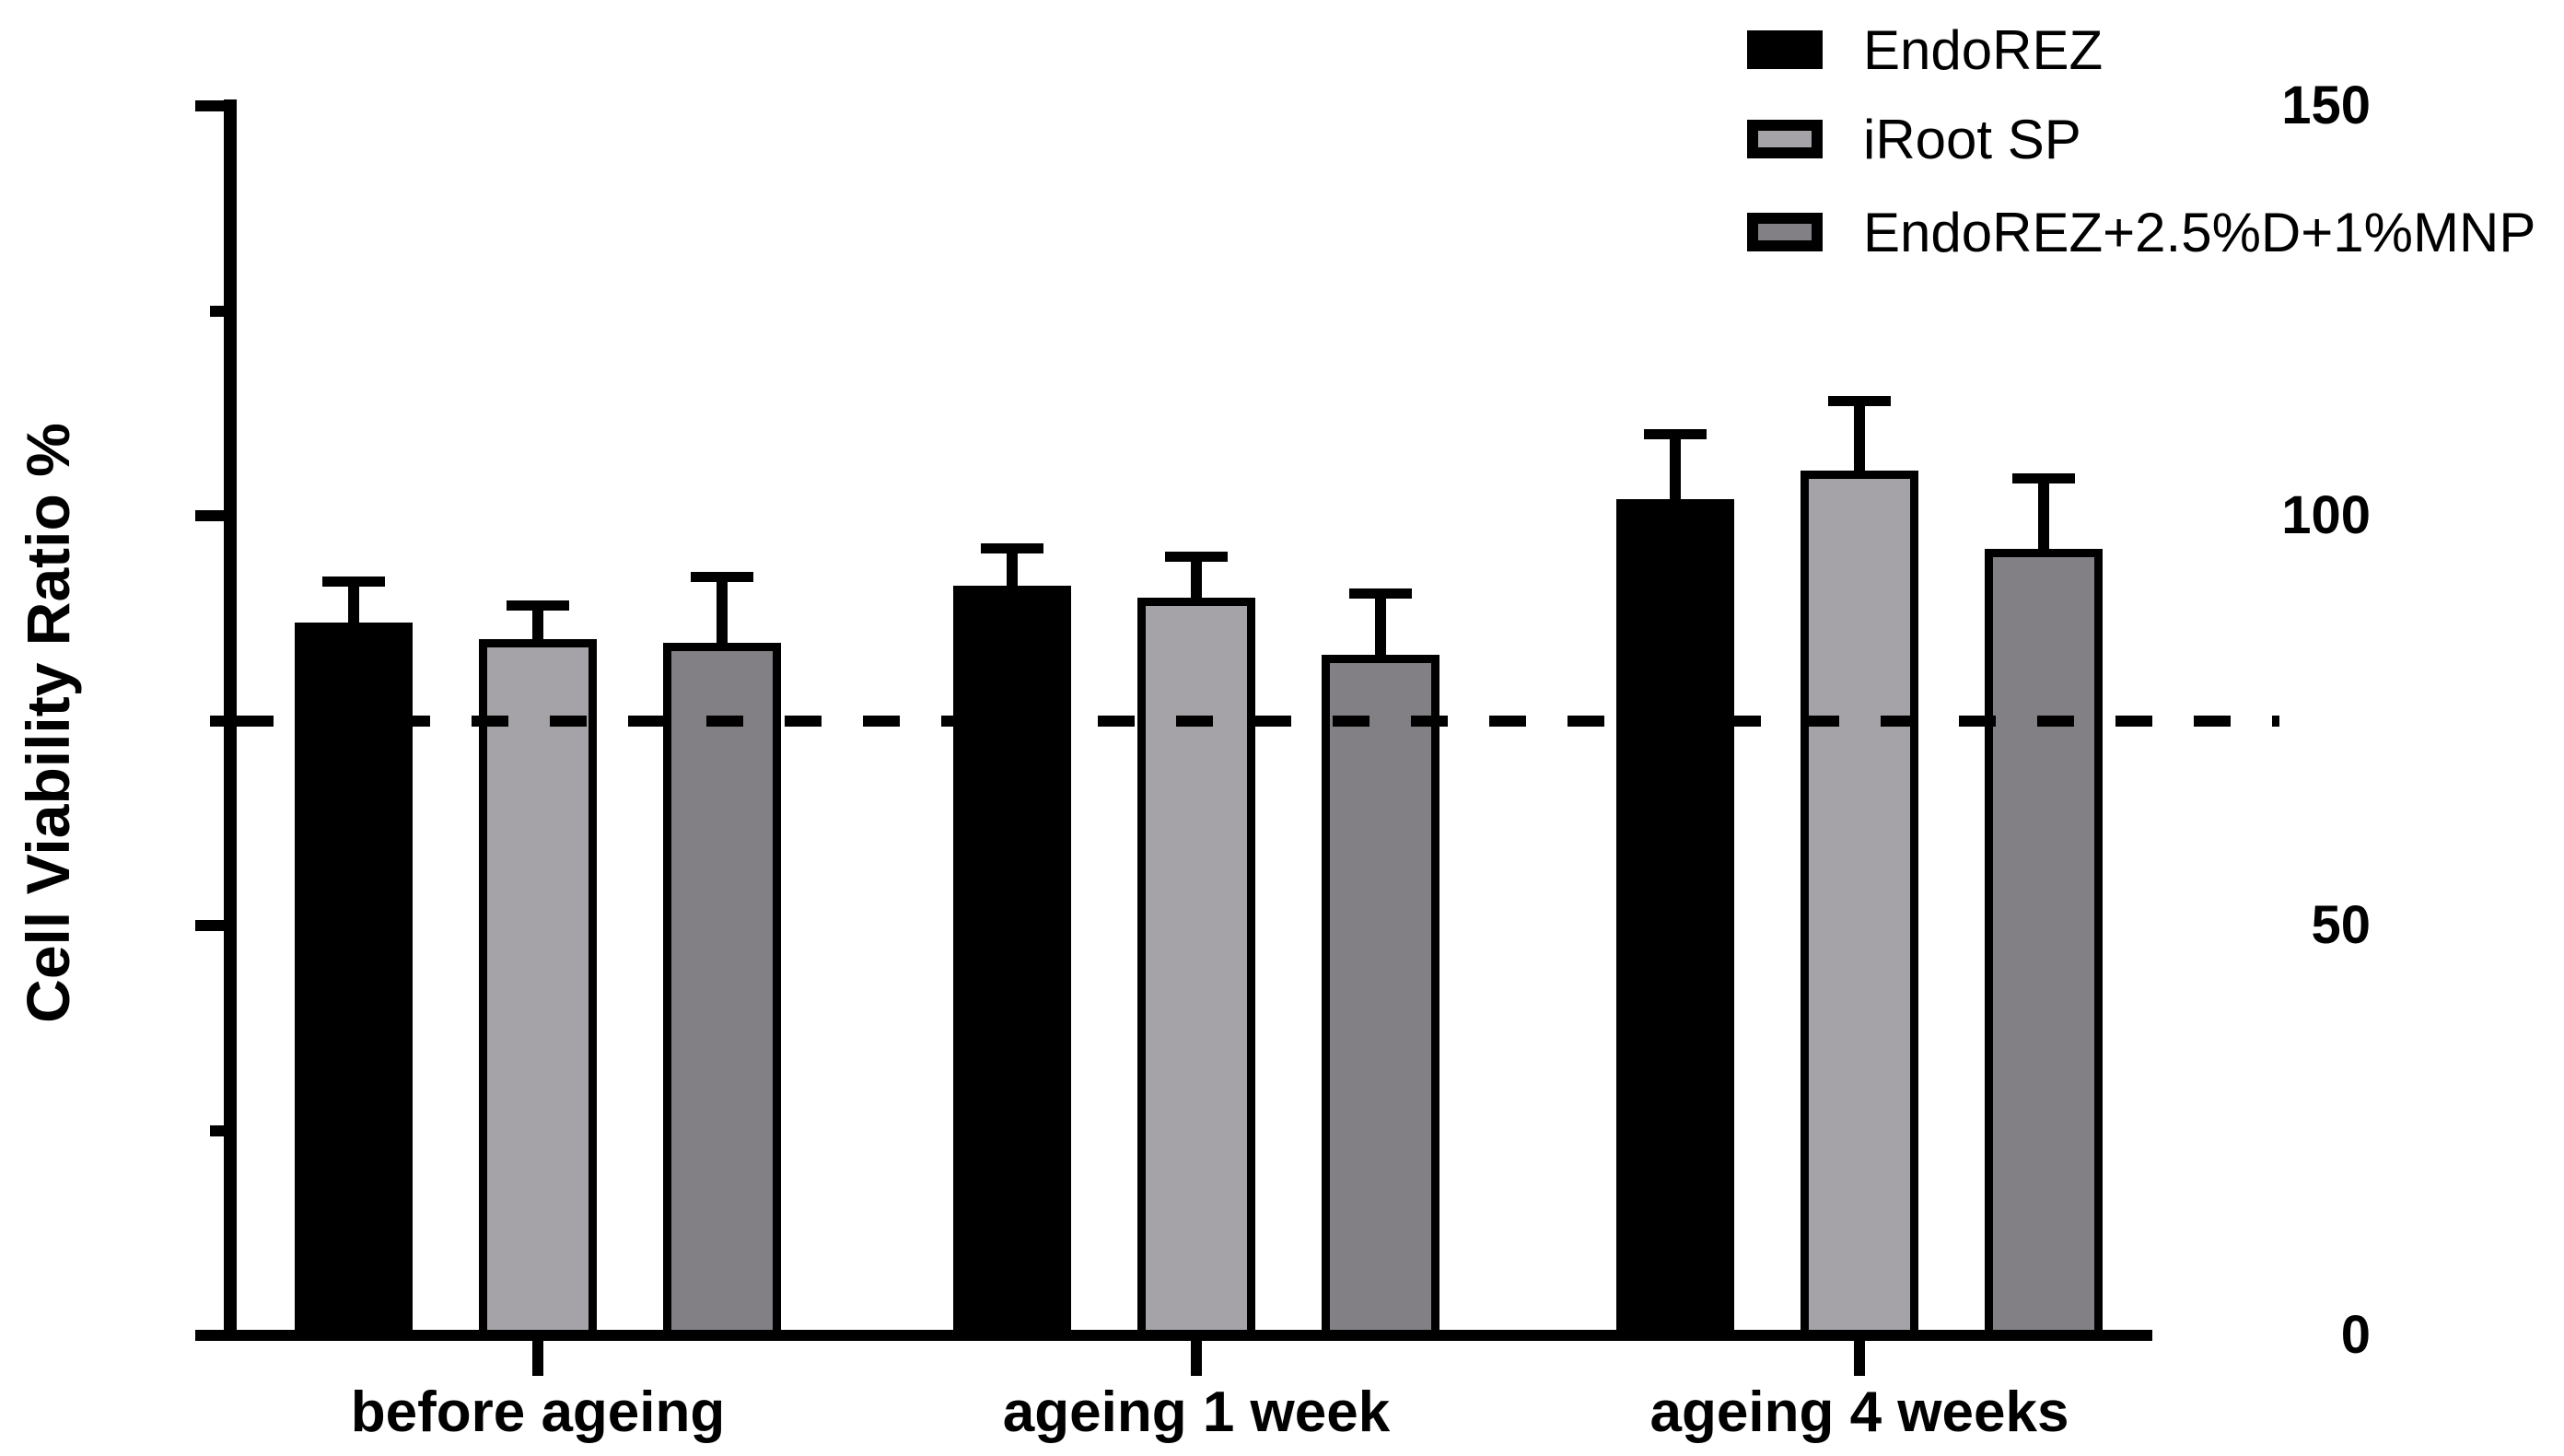 The image size is (2564, 1456). Describe the element at coordinates (2044, 944) in the screenshot. I see `bar-endorez-2-5-d-1-mnp-group3` at that location.